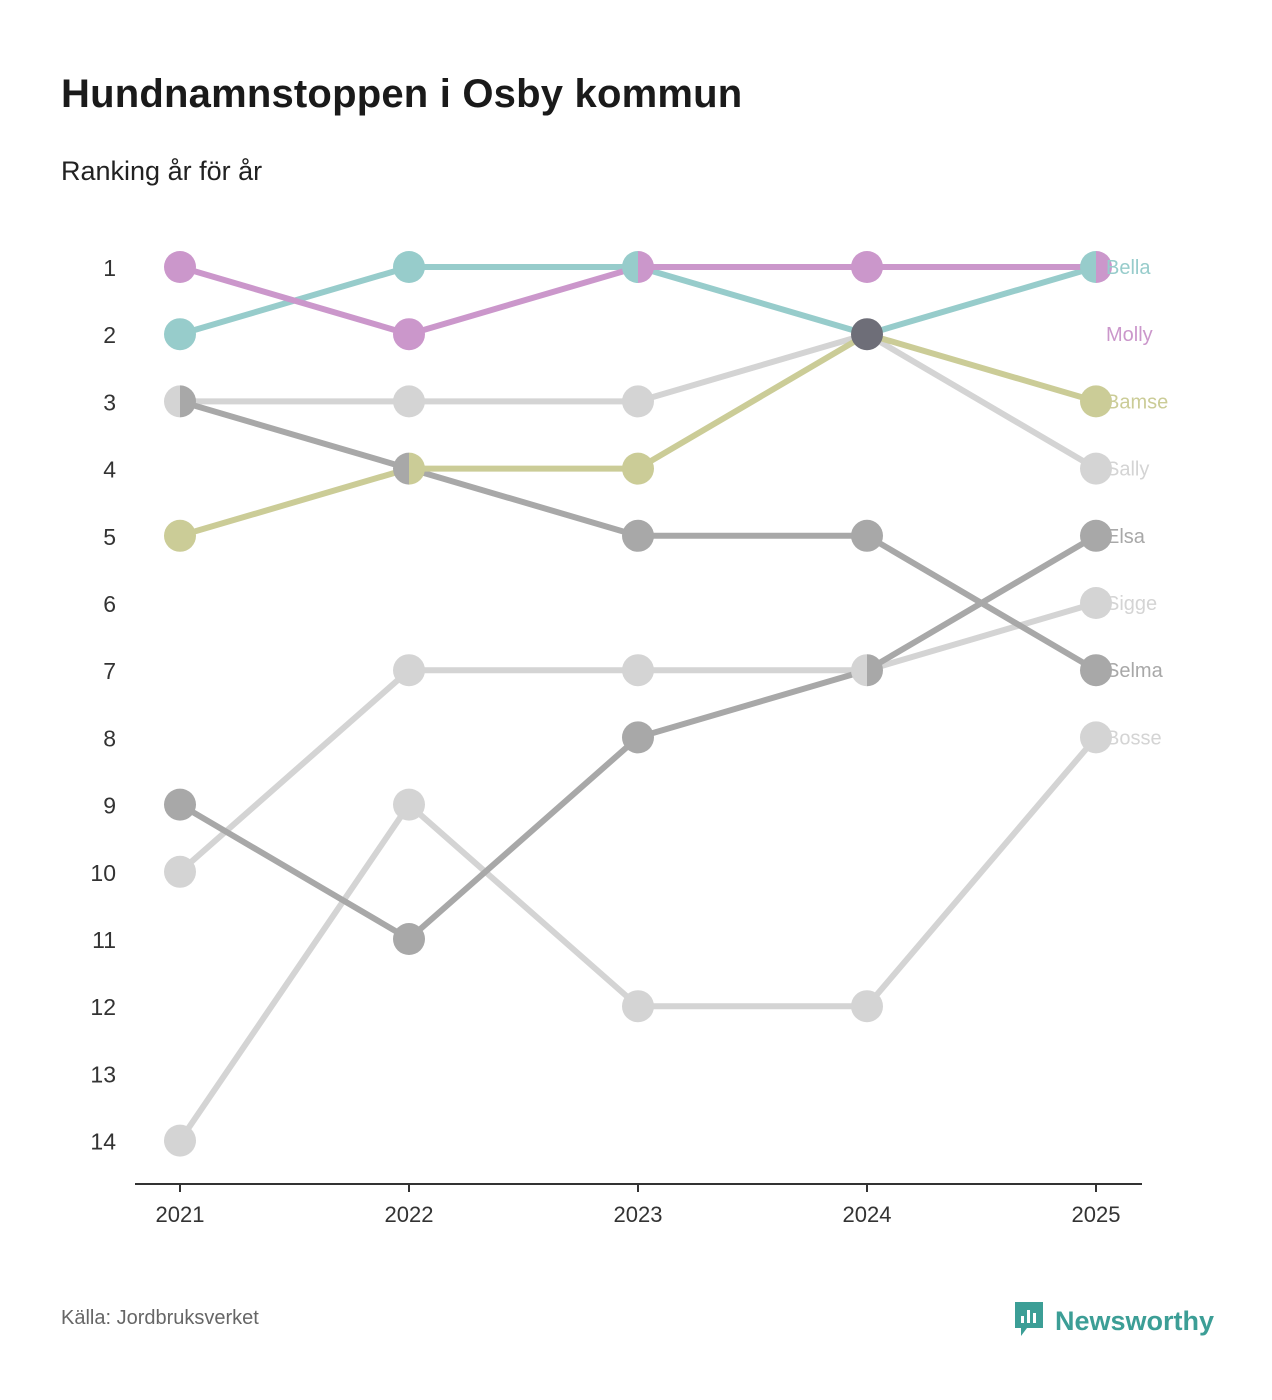  Describe the element at coordinates (160, 1318) in the screenshot. I see `source-note: Källa: Jordbruksverket` at that location.